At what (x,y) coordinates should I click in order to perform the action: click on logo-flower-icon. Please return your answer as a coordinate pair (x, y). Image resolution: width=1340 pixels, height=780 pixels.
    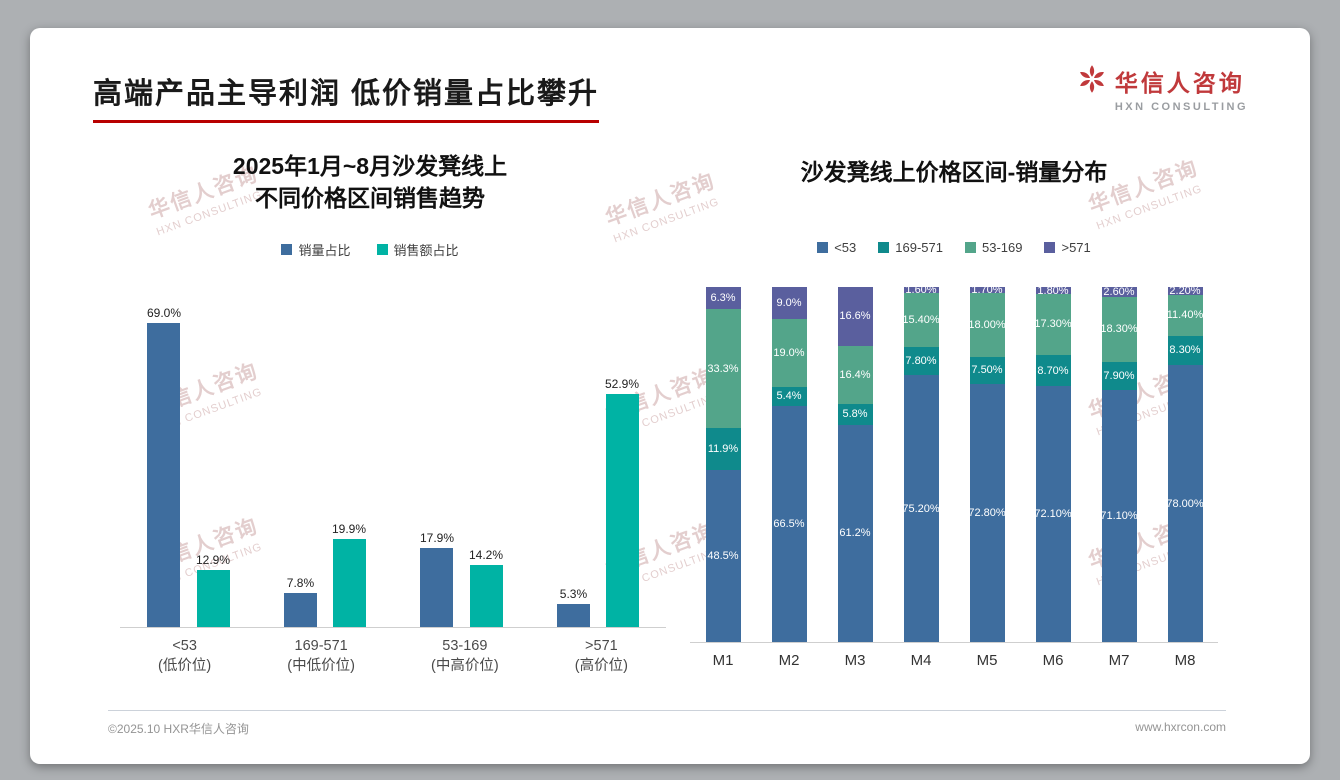
    Looking at the image, I should click on (1092, 81).